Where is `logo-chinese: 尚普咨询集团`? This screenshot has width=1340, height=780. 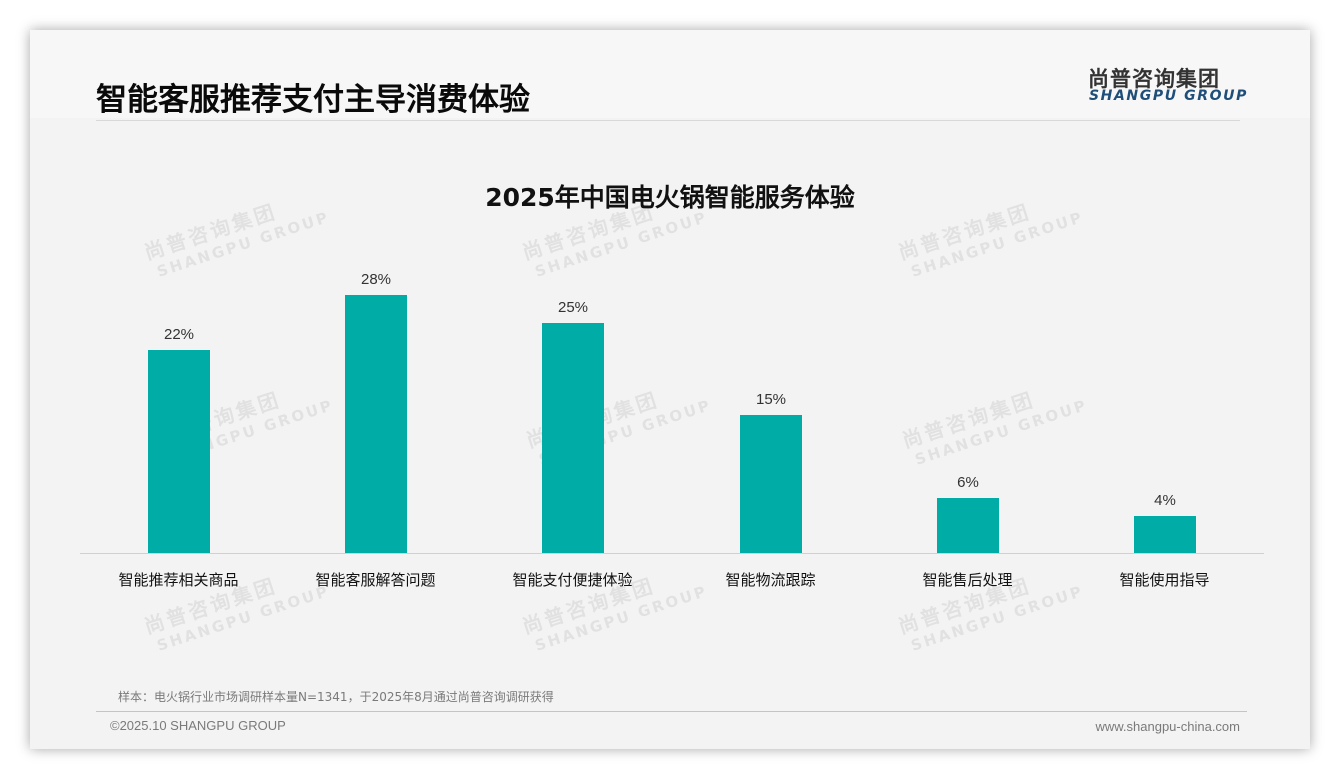
logo-chinese: 尚普咨询集团 is located at coordinates (1154, 79).